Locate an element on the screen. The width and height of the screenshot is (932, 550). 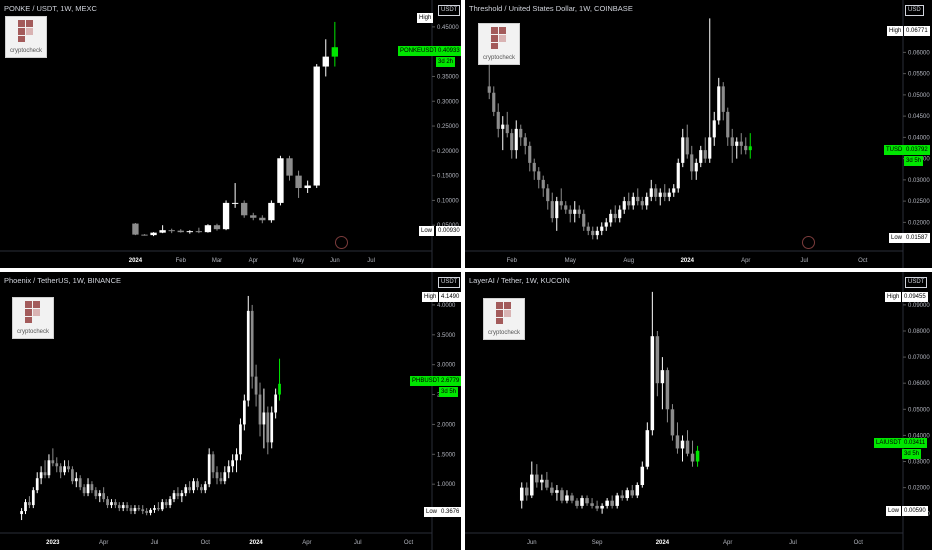
last-price-label: 0.03411 is located at coordinates (915, 443).